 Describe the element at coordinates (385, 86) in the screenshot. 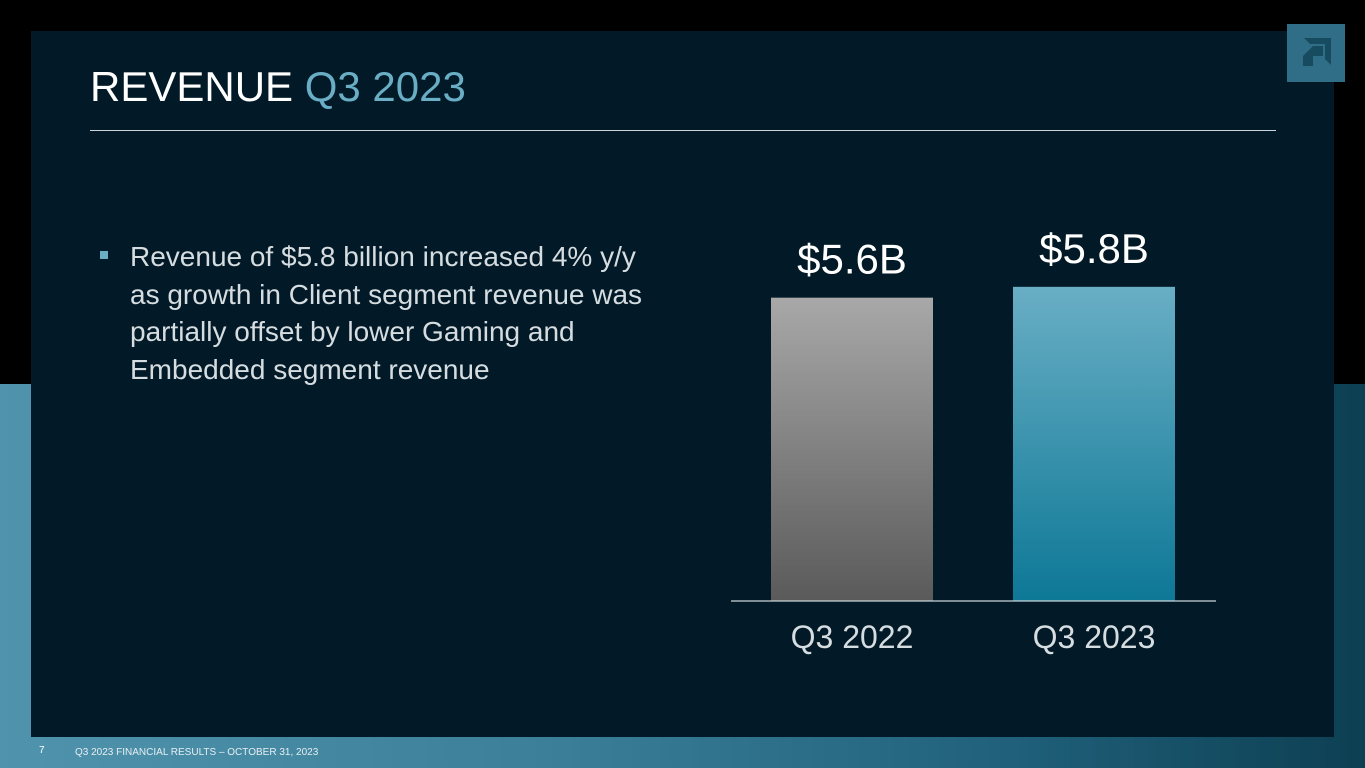

I see `title-accent: Q3 2023` at that location.